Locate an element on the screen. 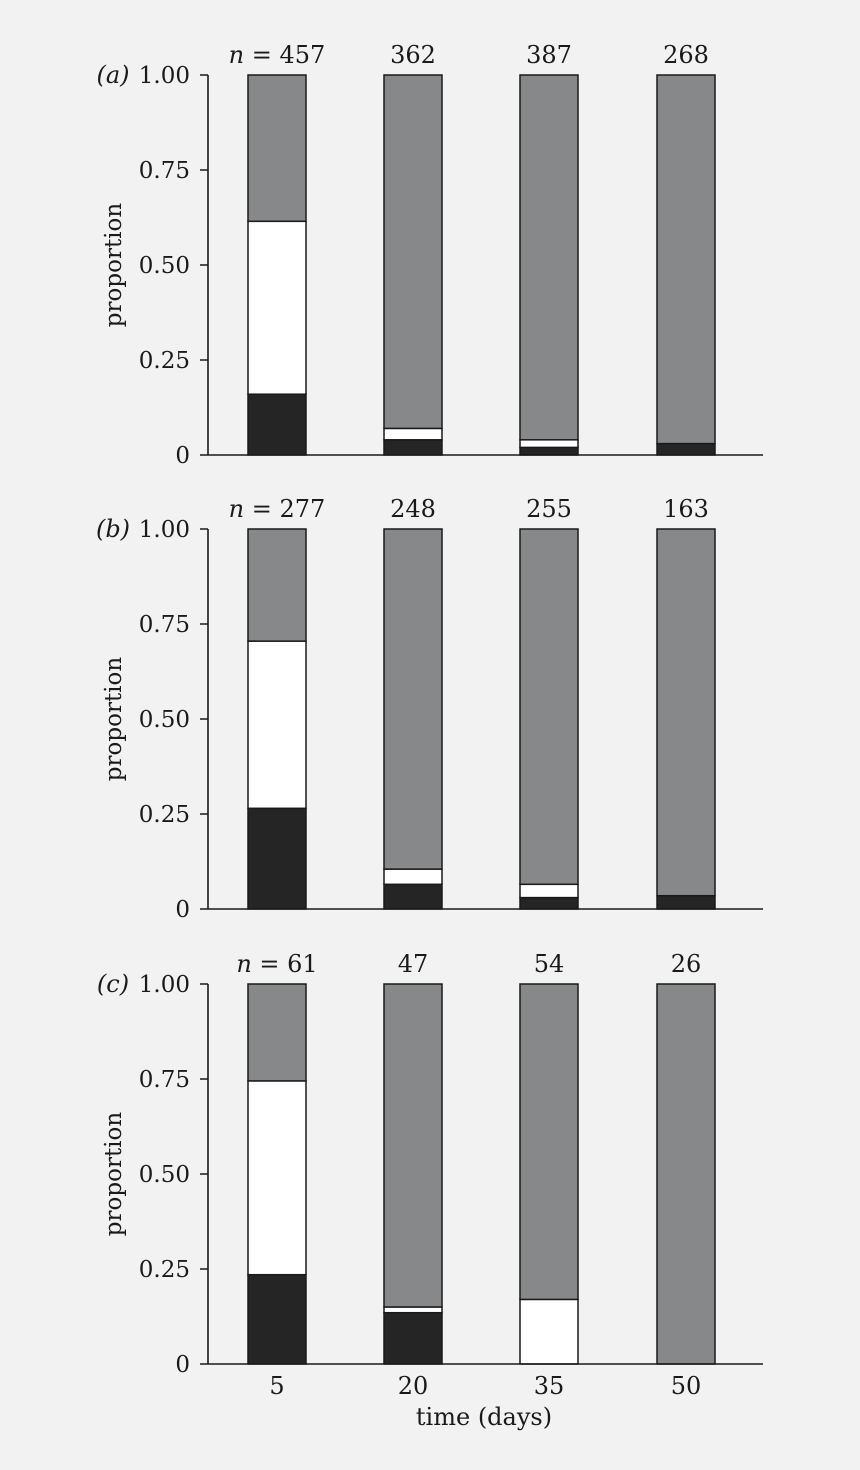  sample-size-label: n = 277 is located at coordinates (277, 509).